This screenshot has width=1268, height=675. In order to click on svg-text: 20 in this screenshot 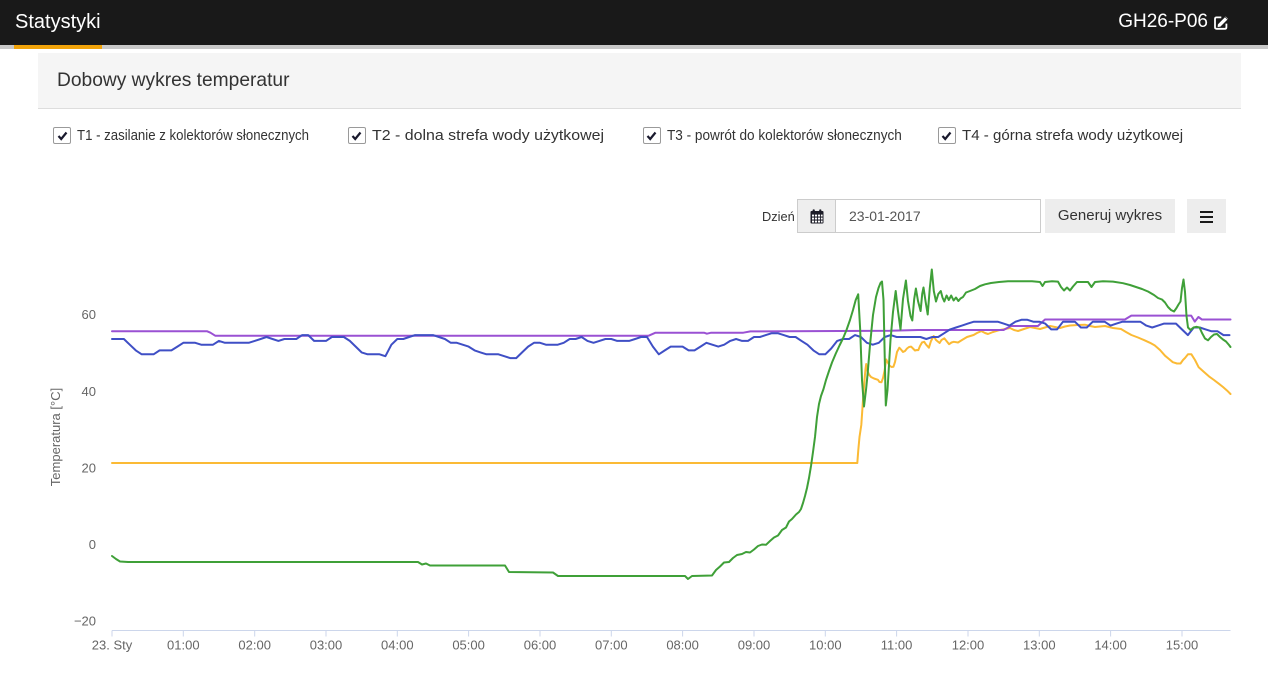, I will do `click(89, 467)`.